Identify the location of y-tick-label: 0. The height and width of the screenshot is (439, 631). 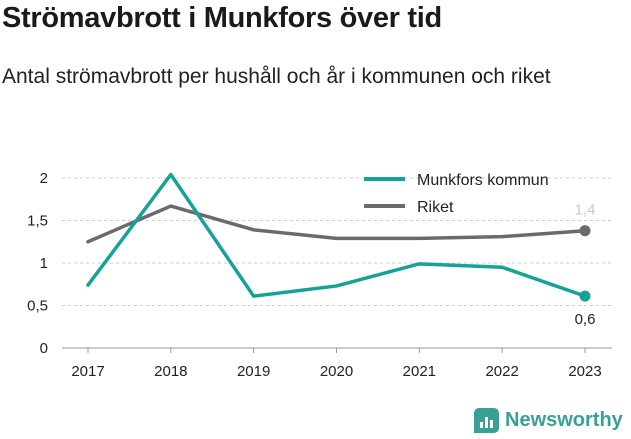
(44, 348).